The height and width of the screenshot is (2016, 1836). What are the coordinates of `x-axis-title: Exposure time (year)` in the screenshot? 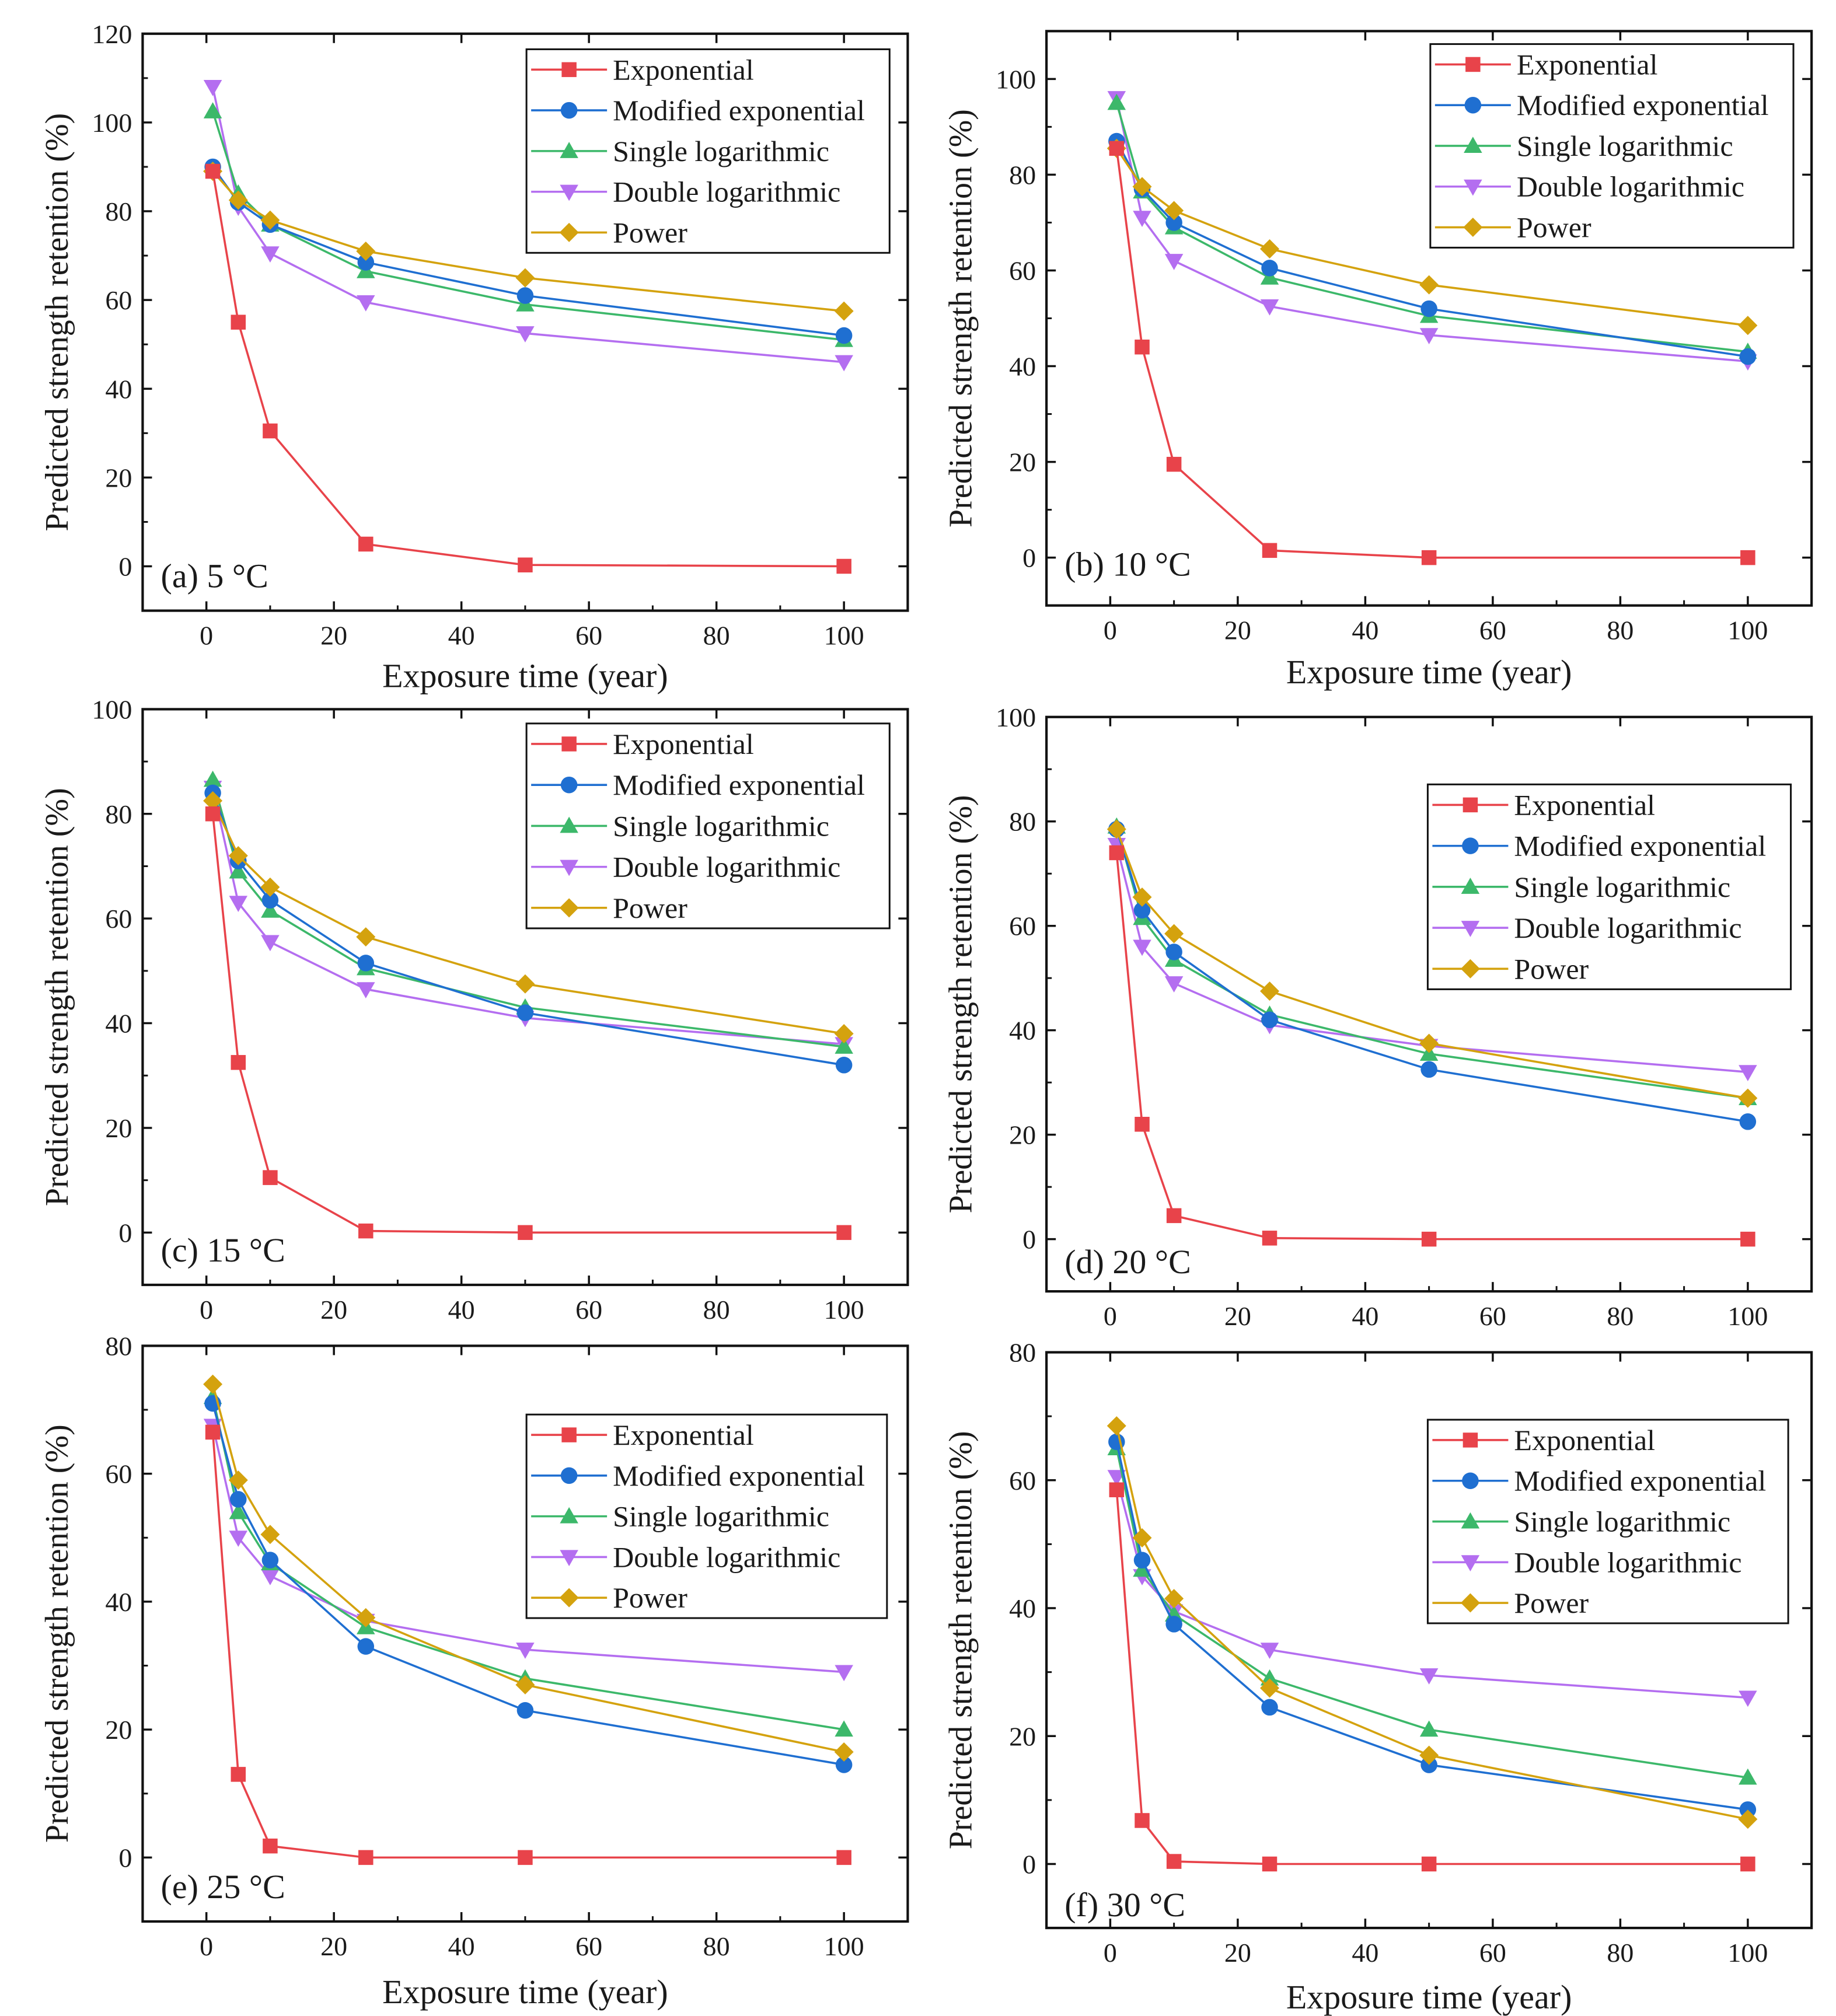 It's located at (1429, 672).